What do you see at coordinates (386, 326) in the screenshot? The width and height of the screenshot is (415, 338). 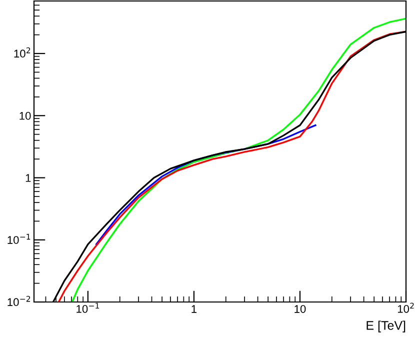 I see `x-axis-title: E [TeV]` at bounding box center [386, 326].